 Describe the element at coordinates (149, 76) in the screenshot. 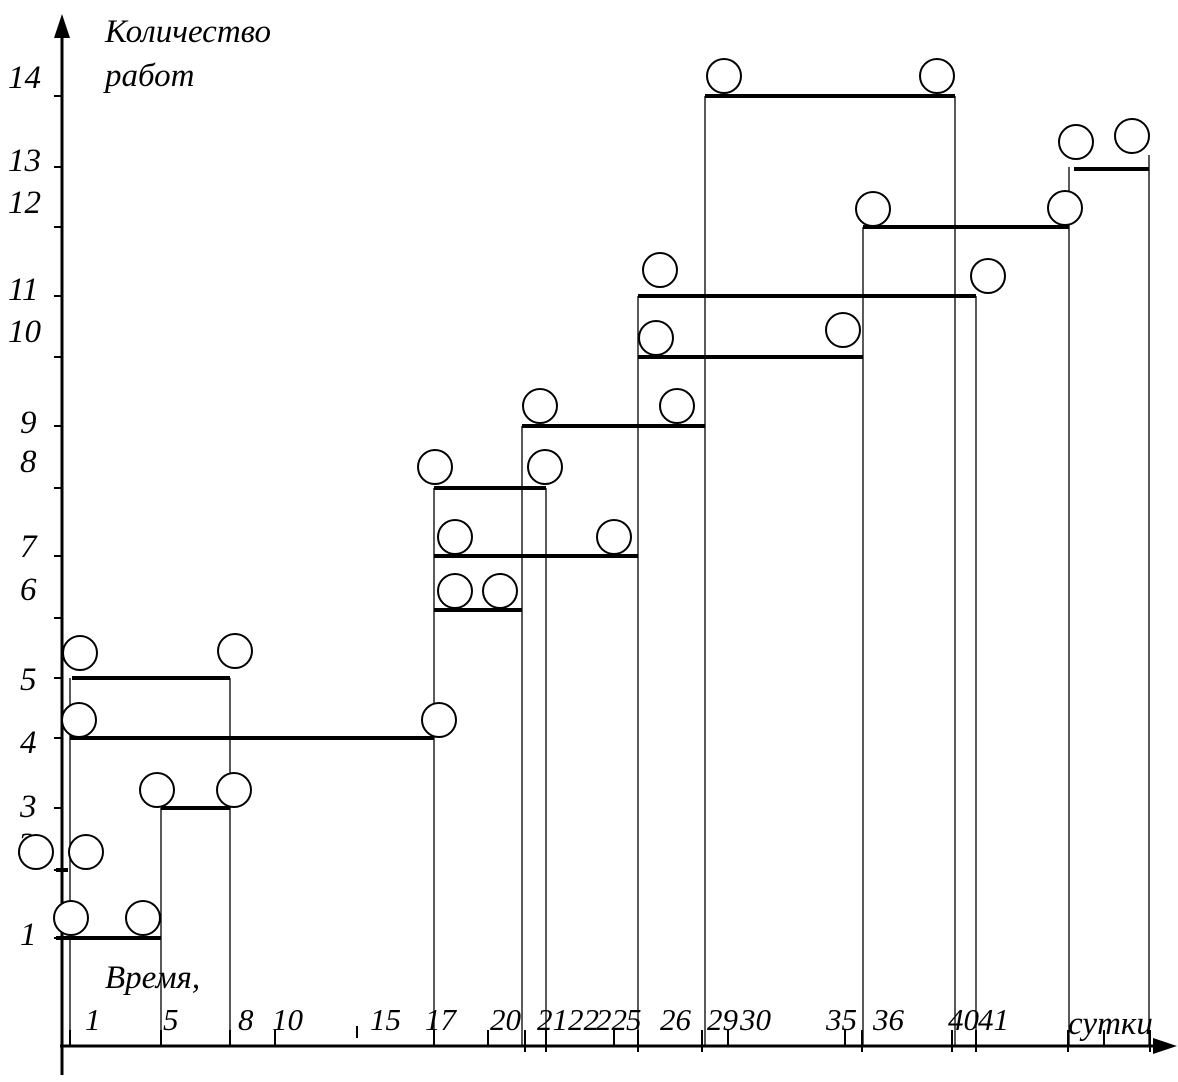

I see `y-axis-title-line2: работ` at that location.